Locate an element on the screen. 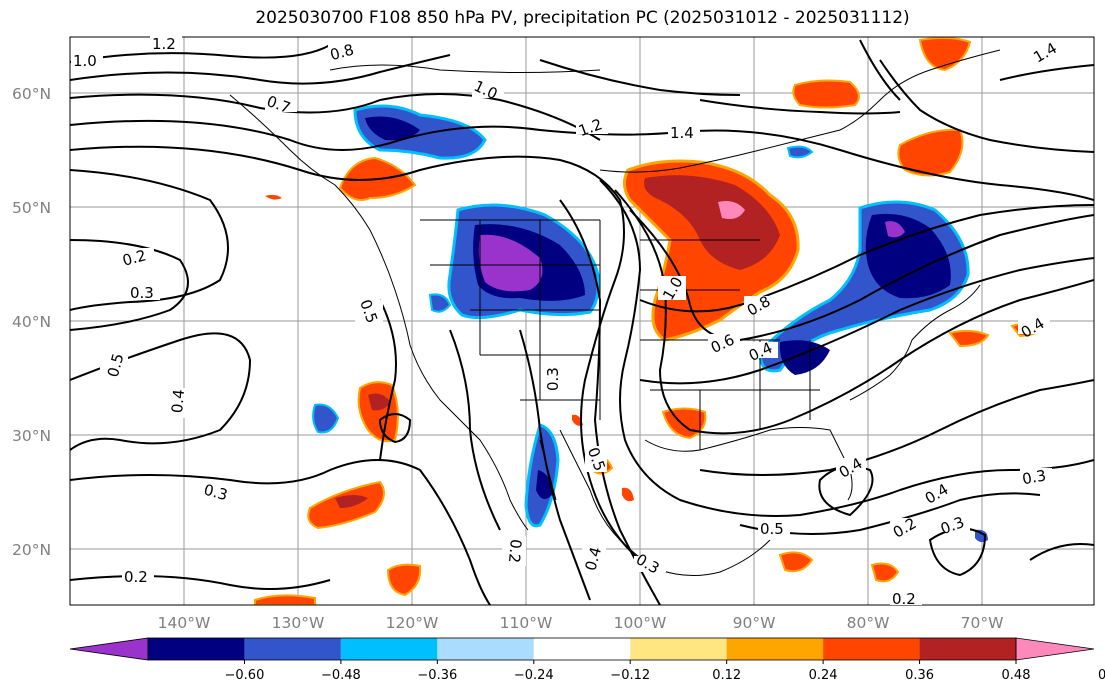 This screenshot has width=1105, height=698. contour-label: 0.8 is located at coordinates (342, 52).